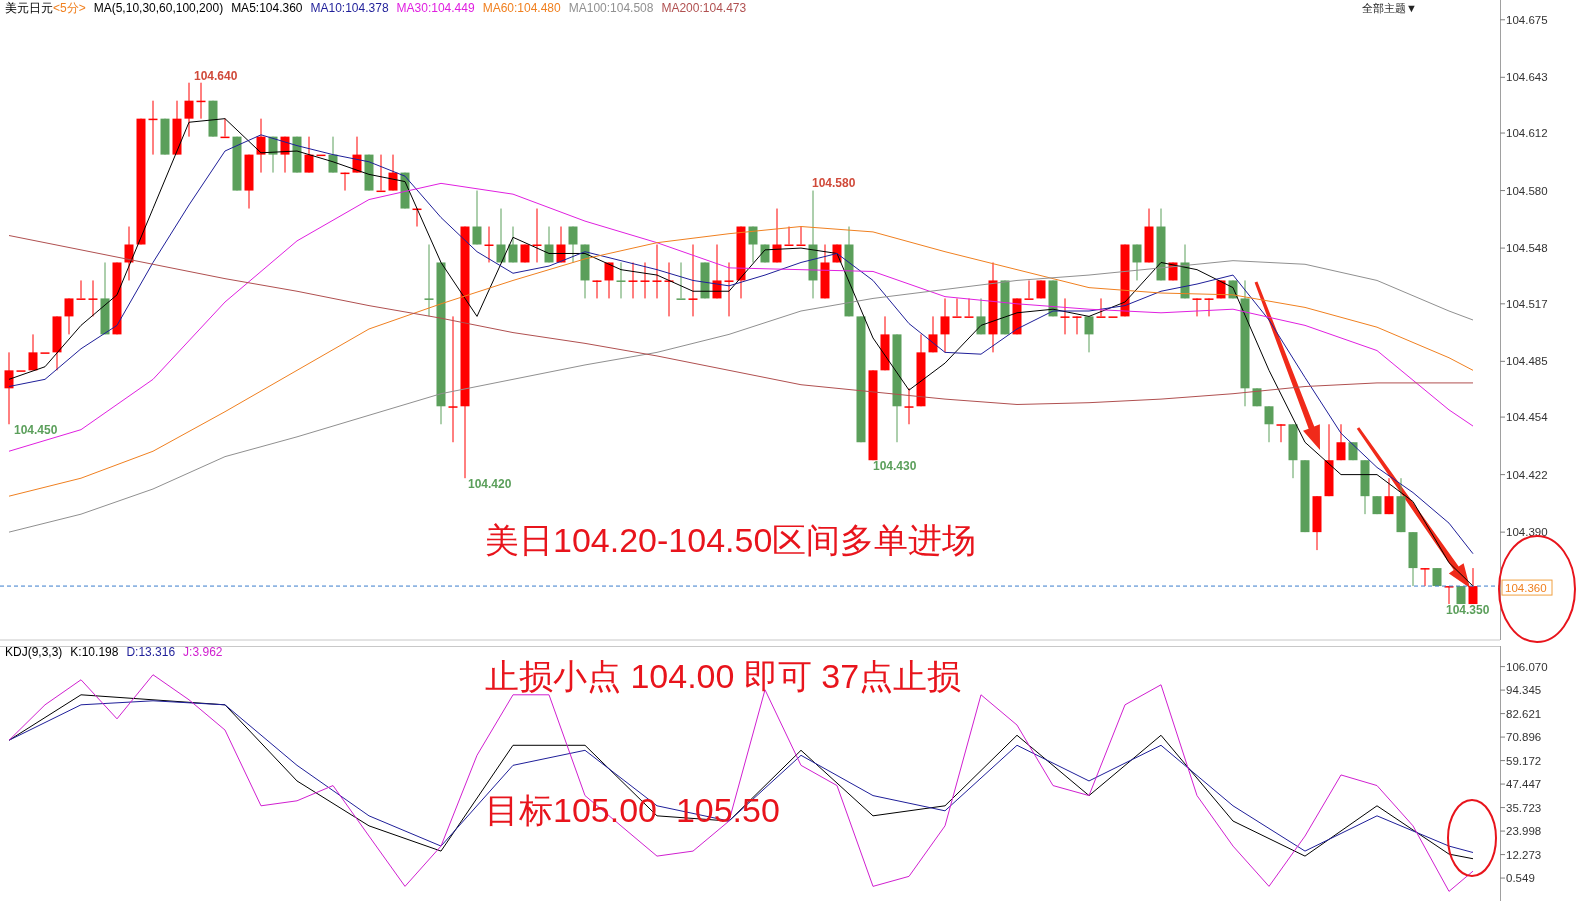 Image resolution: width=1579 pixels, height=901 pixels. I want to click on y-tick-label: 23.998, so click(1524, 831).